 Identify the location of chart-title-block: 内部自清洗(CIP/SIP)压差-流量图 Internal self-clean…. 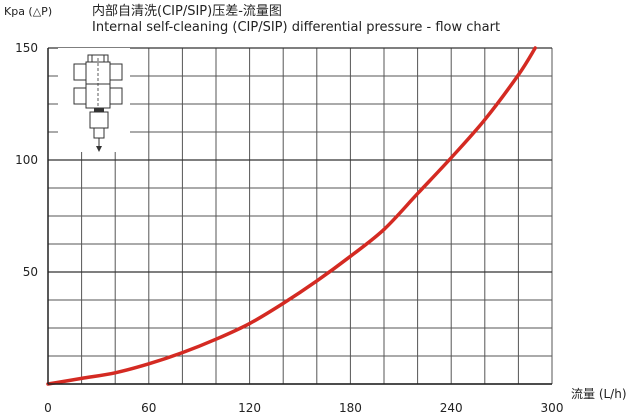
(296, 20).